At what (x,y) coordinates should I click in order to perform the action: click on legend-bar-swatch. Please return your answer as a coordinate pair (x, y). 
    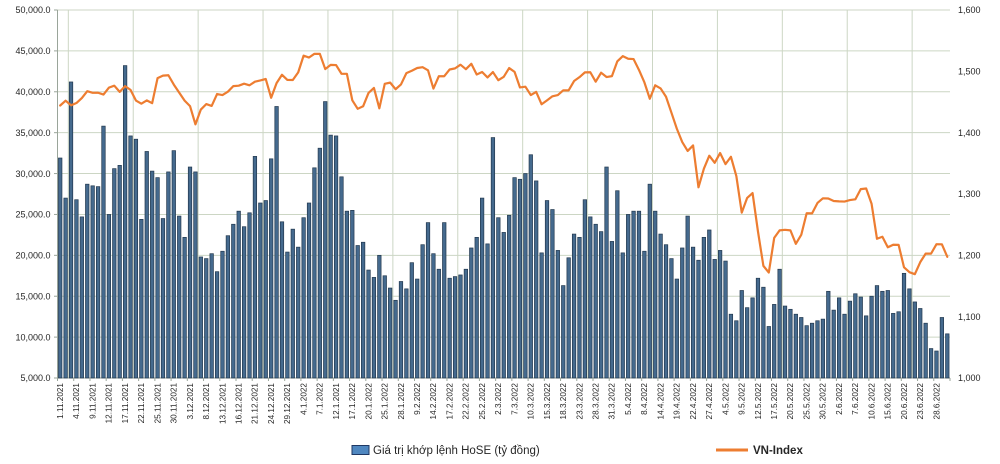
    Looking at the image, I should click on (360, 450).